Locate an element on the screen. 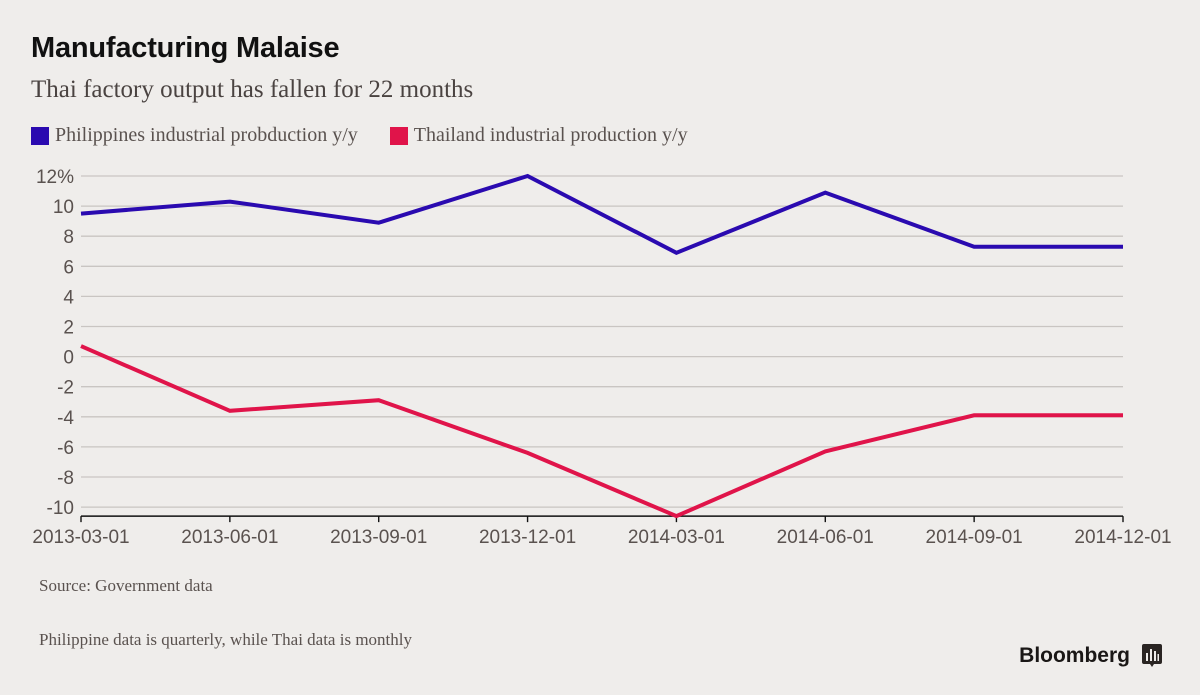  y-tick-label: 8 is located at coordinates (68, 237).